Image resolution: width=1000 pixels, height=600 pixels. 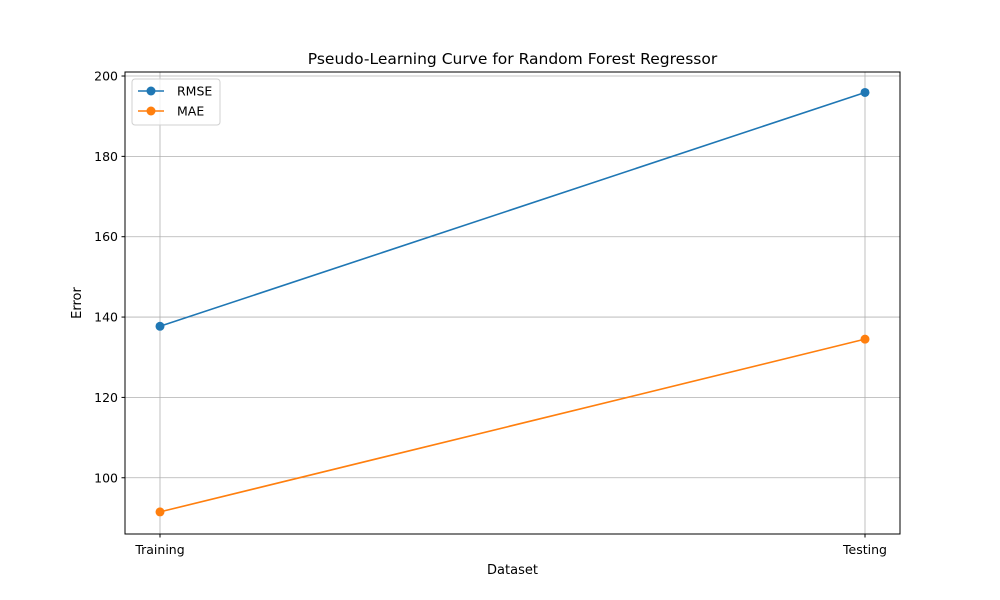 I want to click on legend: RMSE MAE, so click(x=176, y=102).